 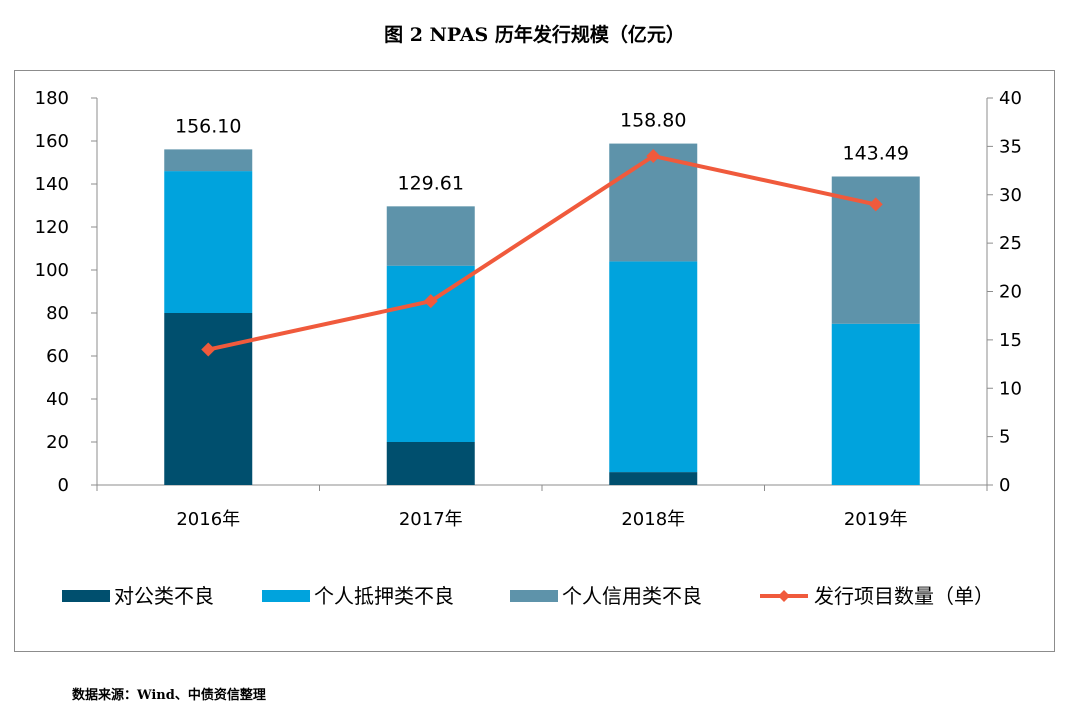 I want to click on x-tick-label: 2019年, so click(x=876, y=519).